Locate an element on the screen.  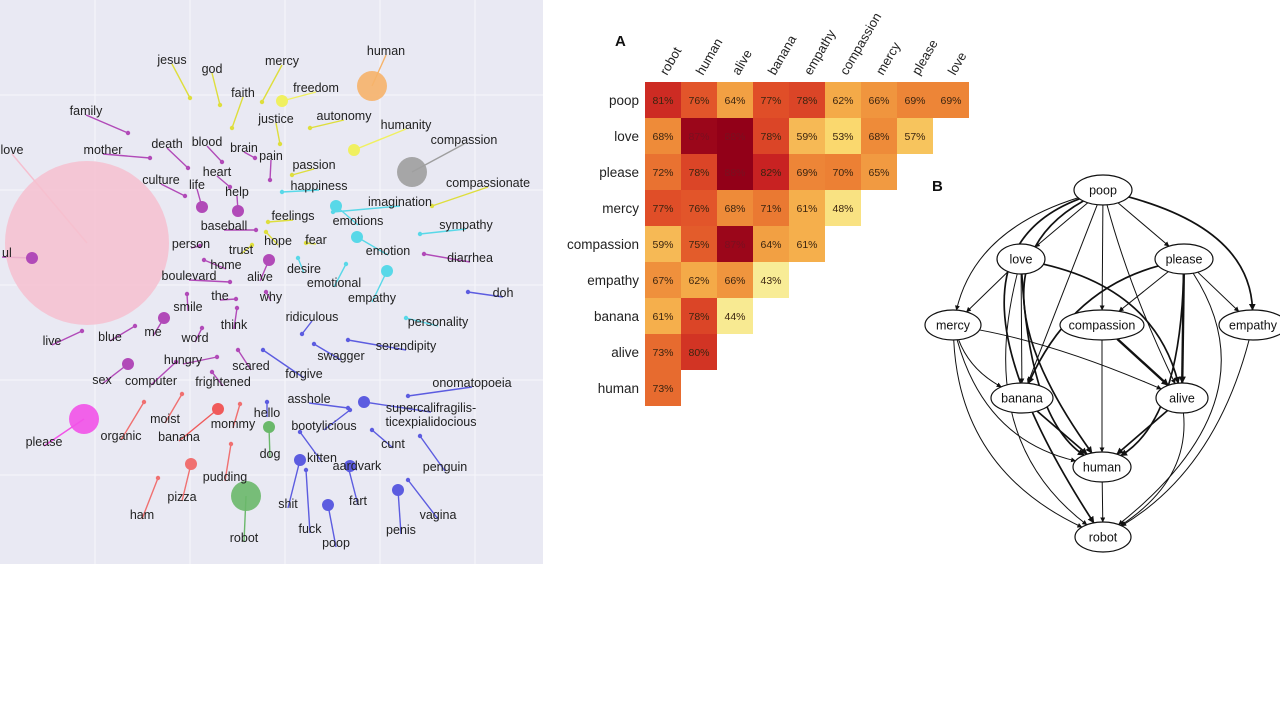
heatmap-cell-poop-love is located at coordinates (951, 100).